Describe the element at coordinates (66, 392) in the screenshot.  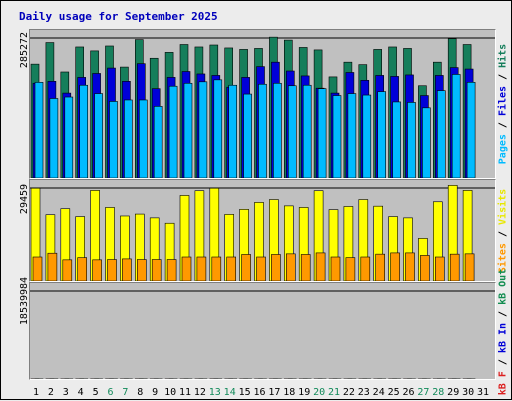
I see `day-label-3: 3` at that location.